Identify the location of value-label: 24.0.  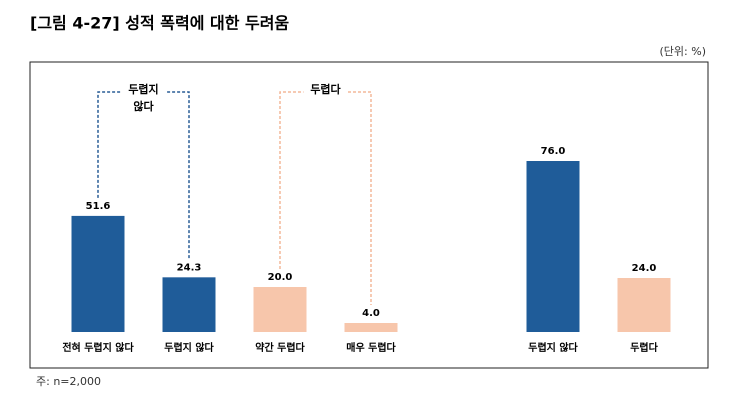
(644, 268).